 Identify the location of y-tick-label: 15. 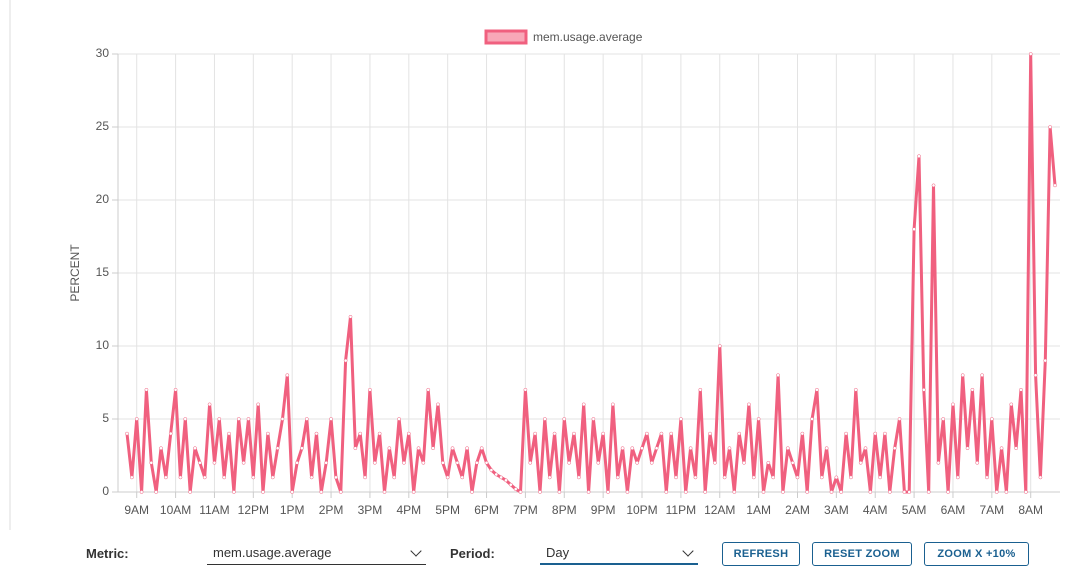
(103, 272).